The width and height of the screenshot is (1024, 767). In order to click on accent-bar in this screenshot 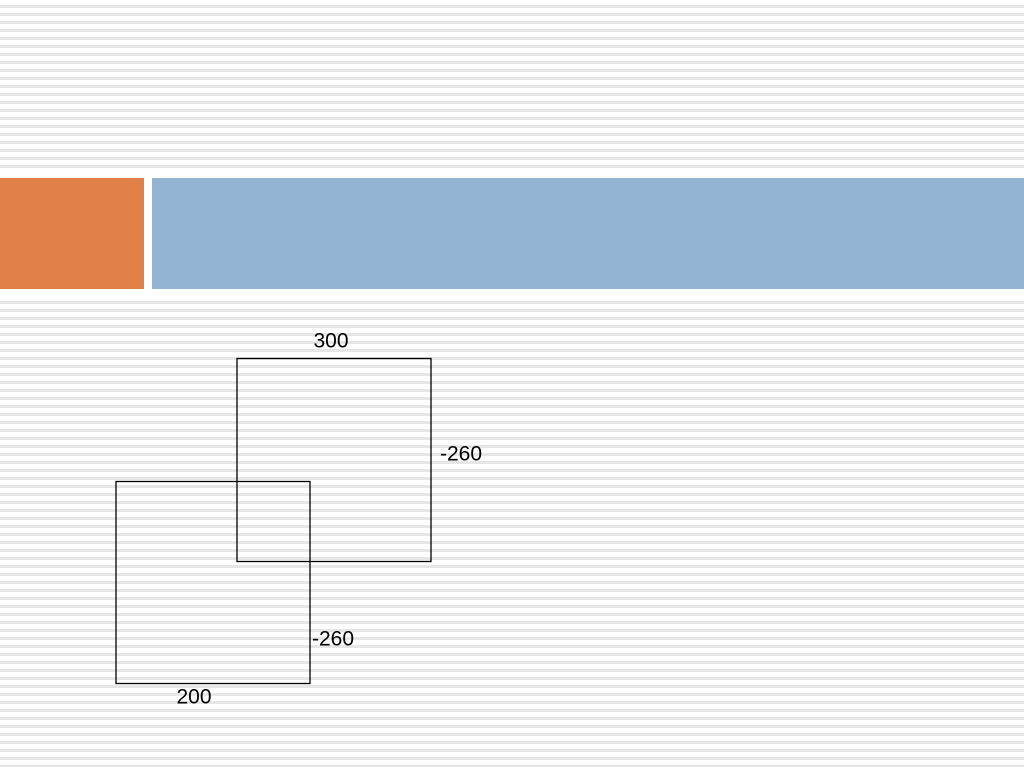, I will do `click(72, 233)`.